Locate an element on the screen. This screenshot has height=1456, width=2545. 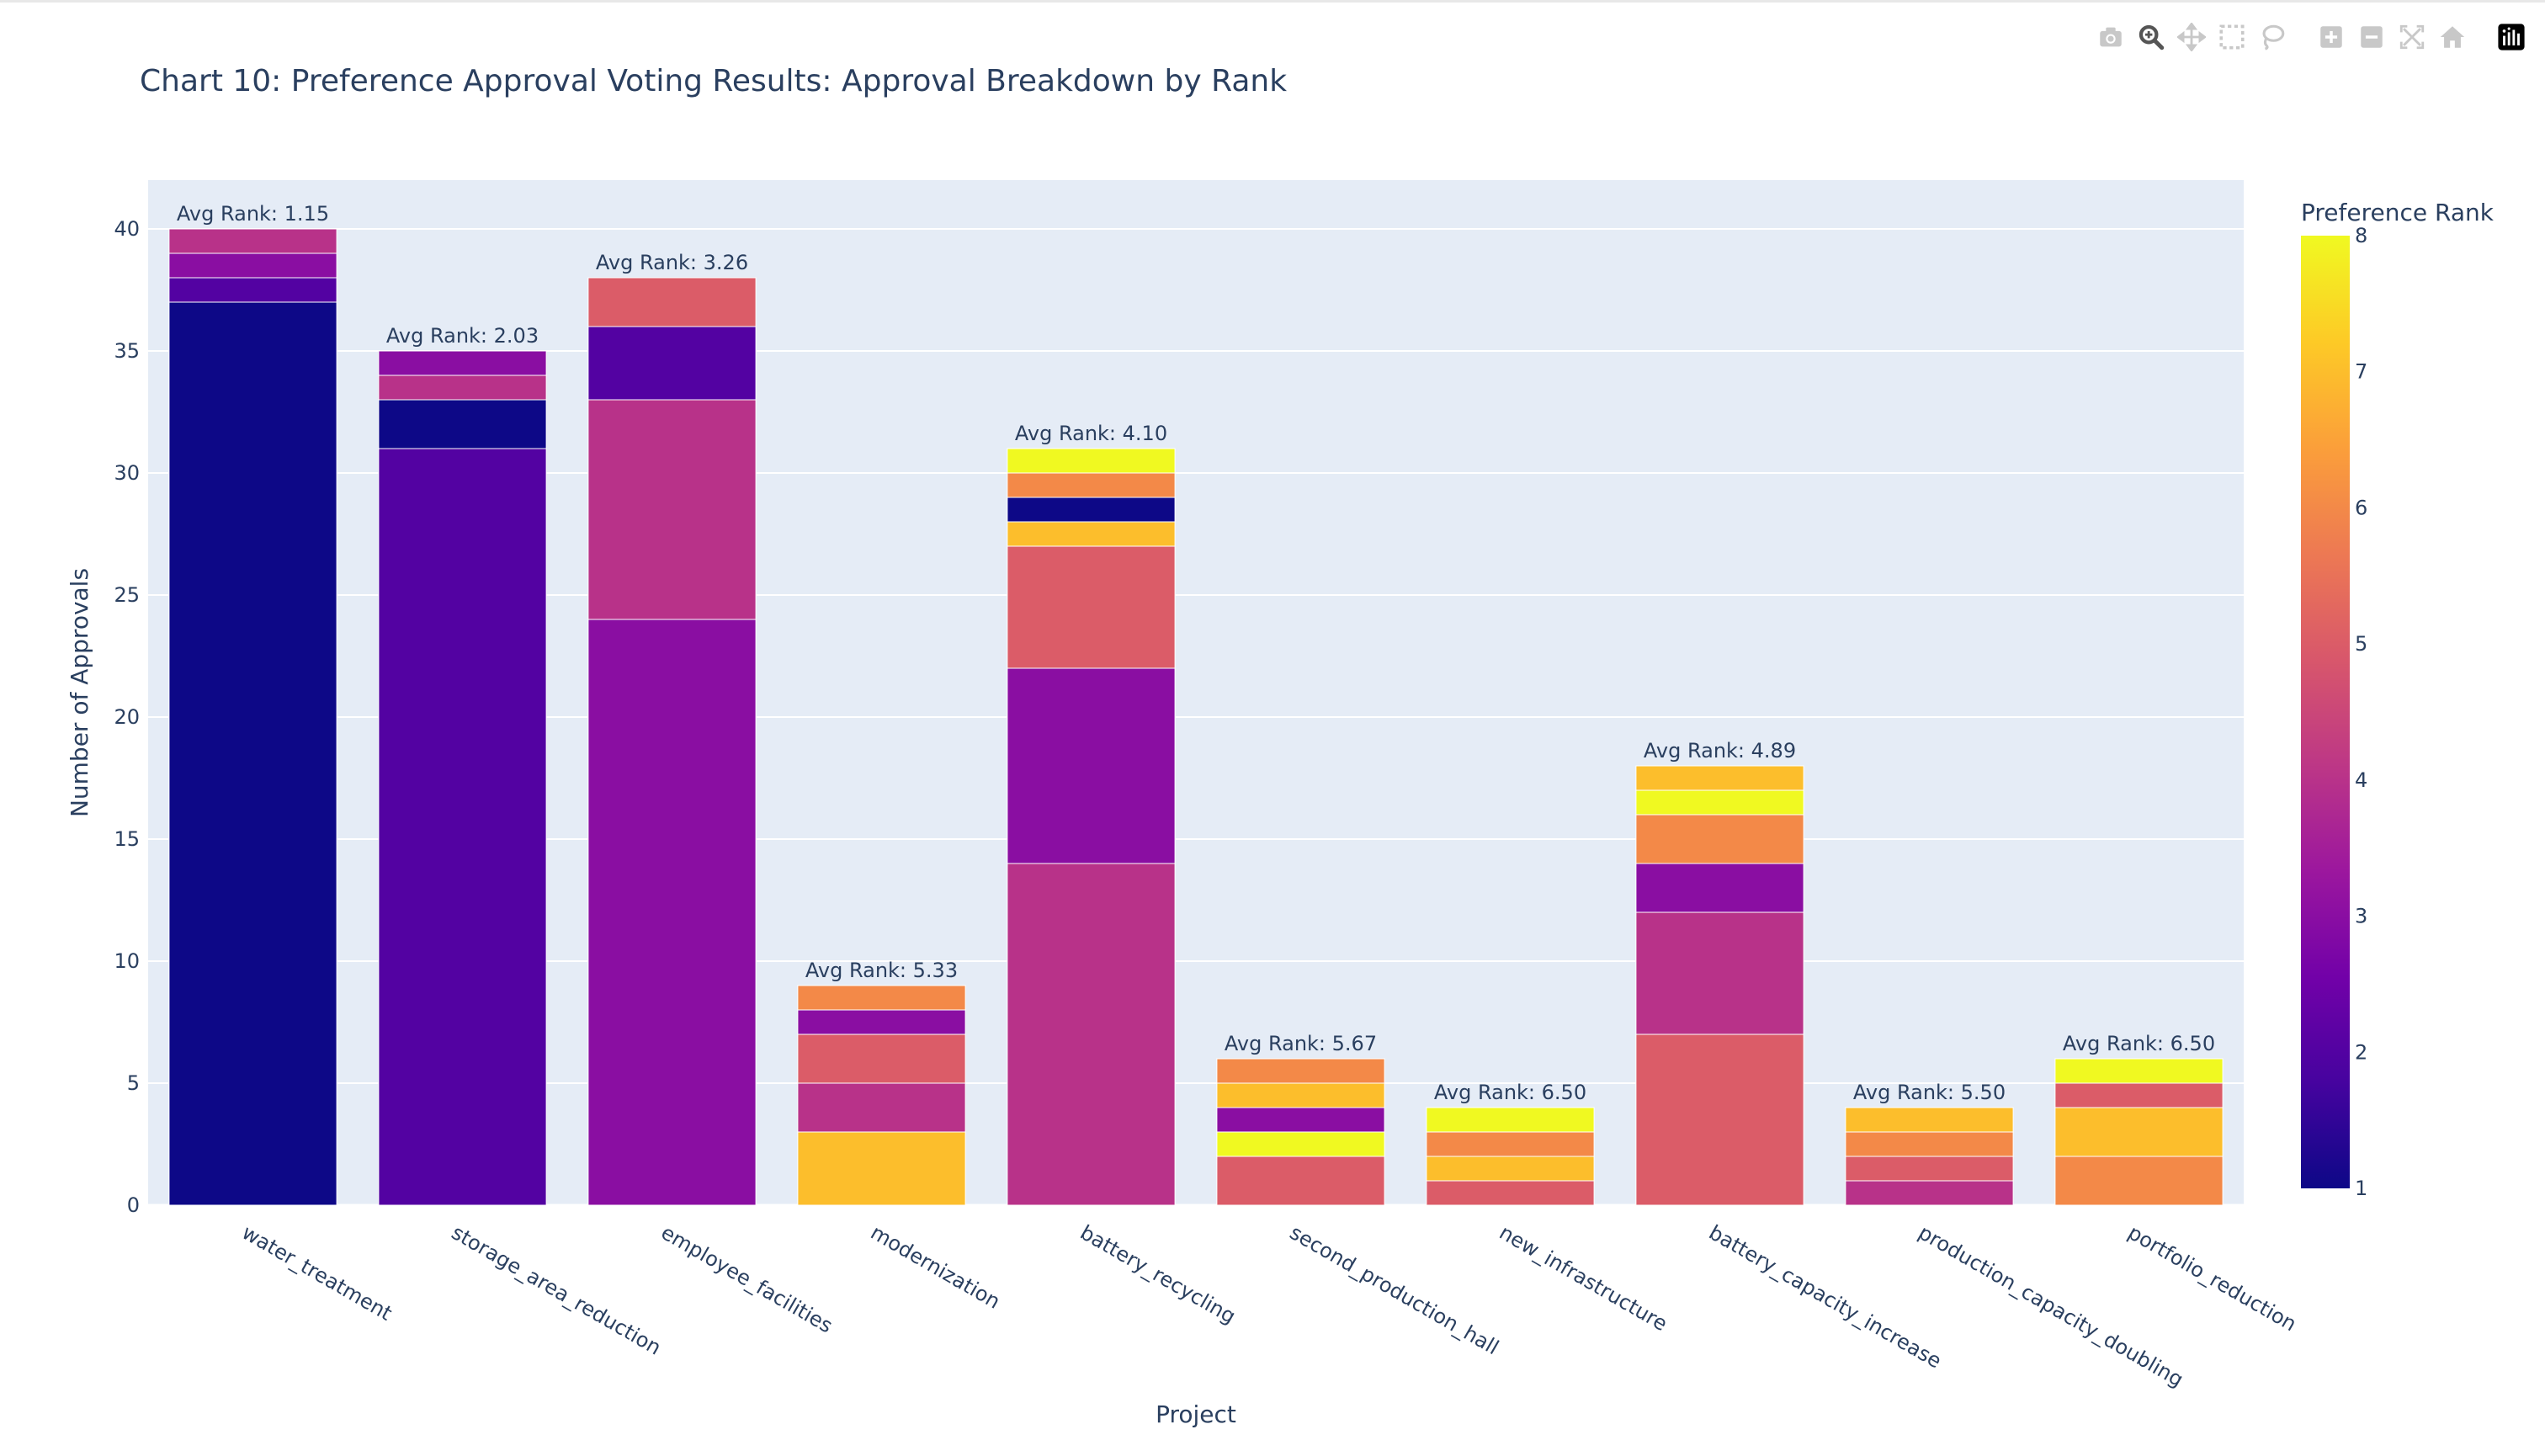
y-tick-label: 20 is located at coordinates (127, 717).